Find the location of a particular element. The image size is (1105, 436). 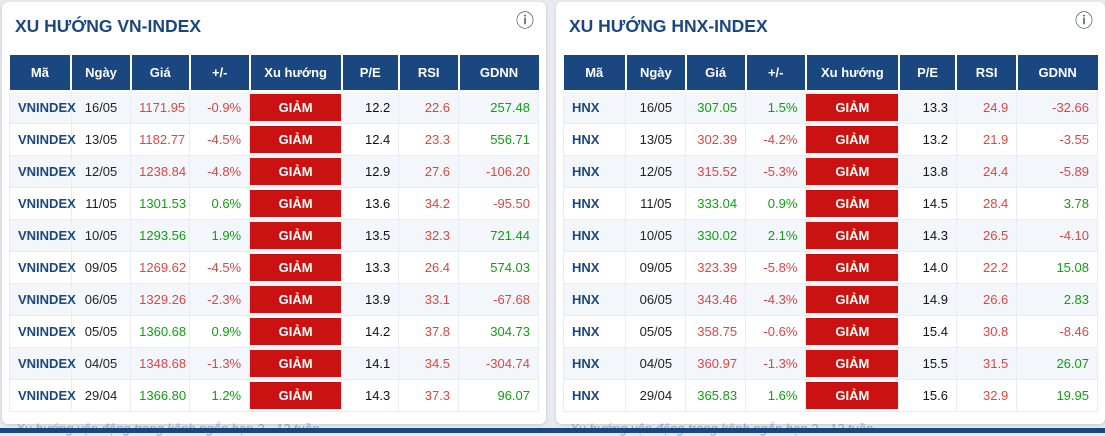

gdnn-cell: 15.08 is located at coordinates (1057, 267).